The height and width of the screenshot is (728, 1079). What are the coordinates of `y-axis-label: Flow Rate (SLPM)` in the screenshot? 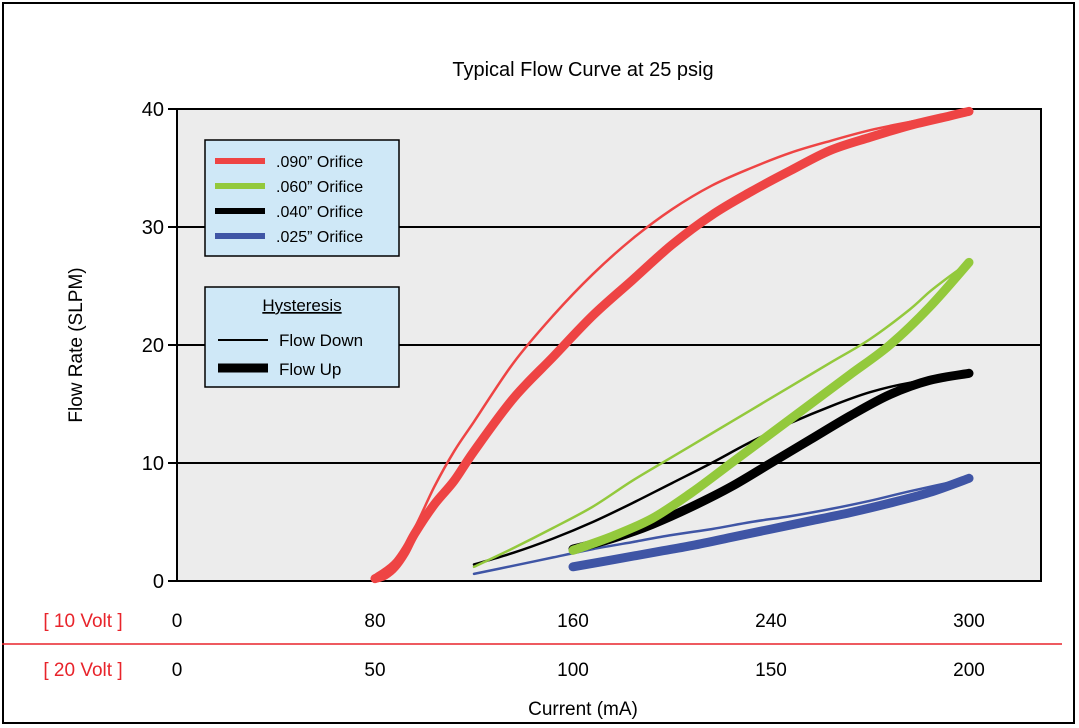 It's located at (76, 344).